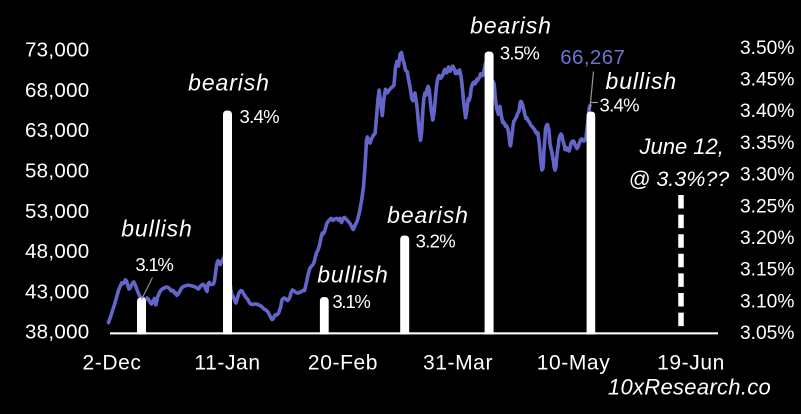 This screenshot has width=801, height=414. I want to click on svg-text: 3.10%, so click(767, 301).